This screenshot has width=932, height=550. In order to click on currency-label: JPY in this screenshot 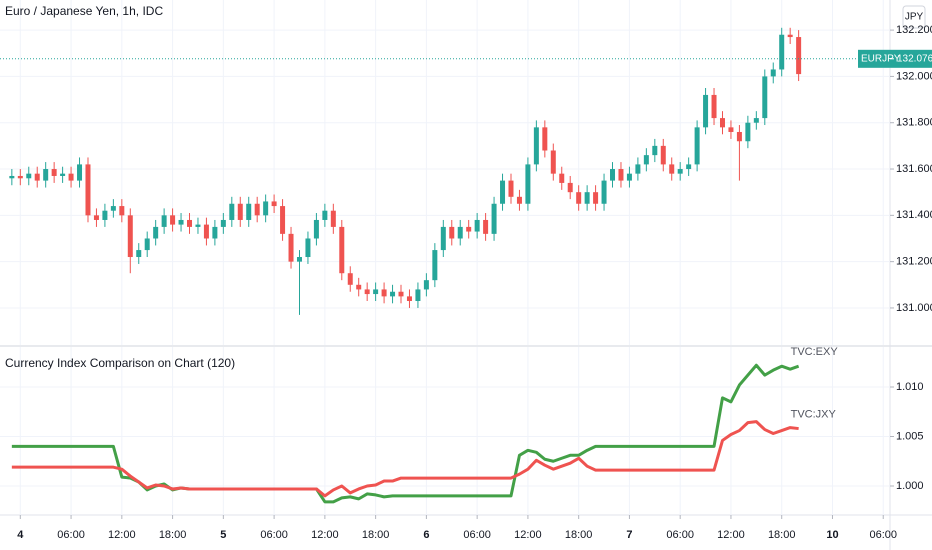, I will do `click(914, 17)`.